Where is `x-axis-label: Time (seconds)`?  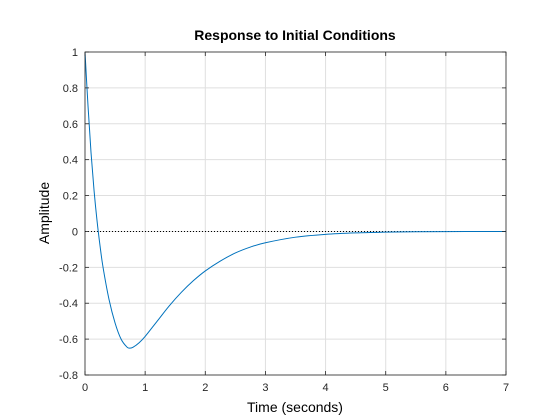 x-axis-label: Time (seconds) is located at coordinates (295, 407).